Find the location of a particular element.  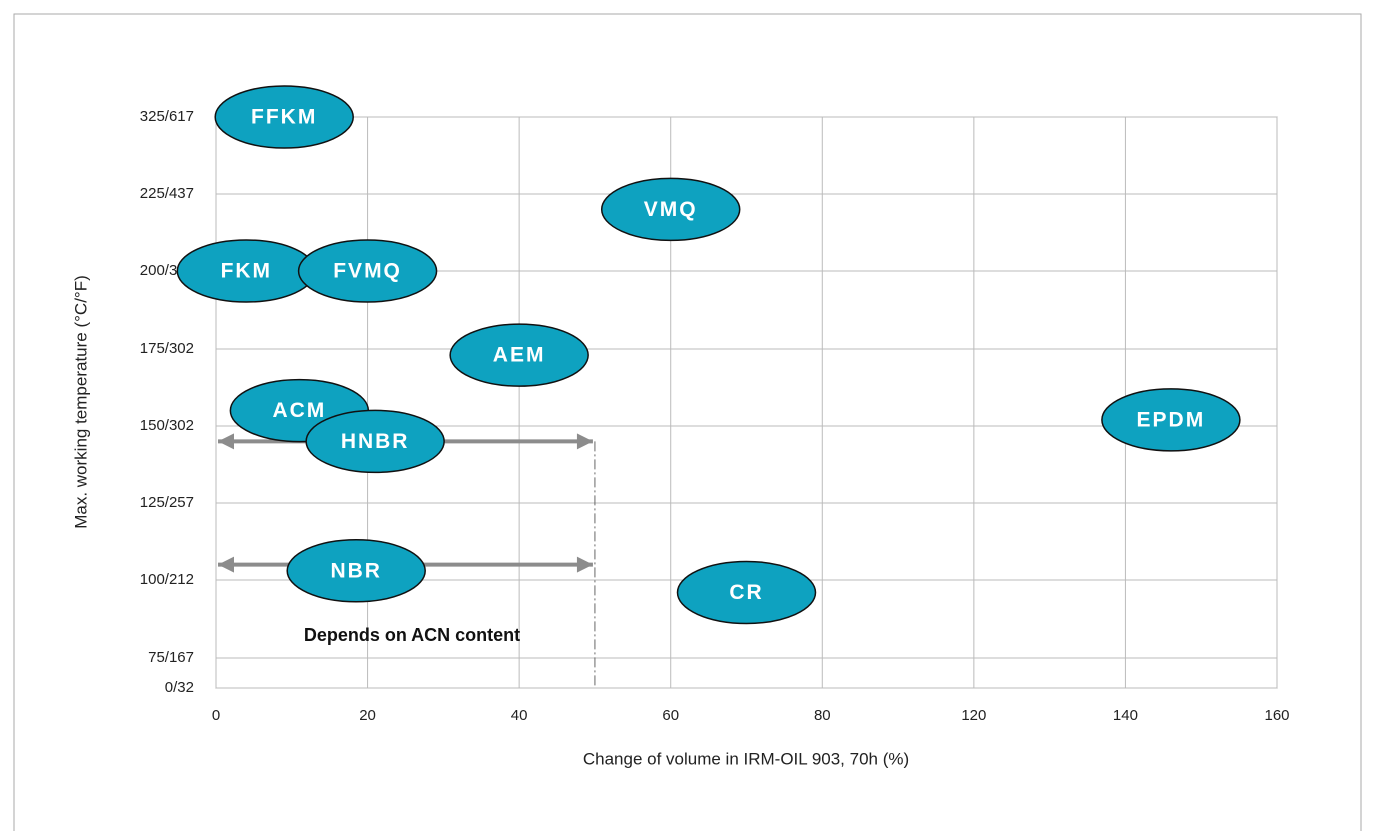

point-label: CR is located at coordinates (746, 592).